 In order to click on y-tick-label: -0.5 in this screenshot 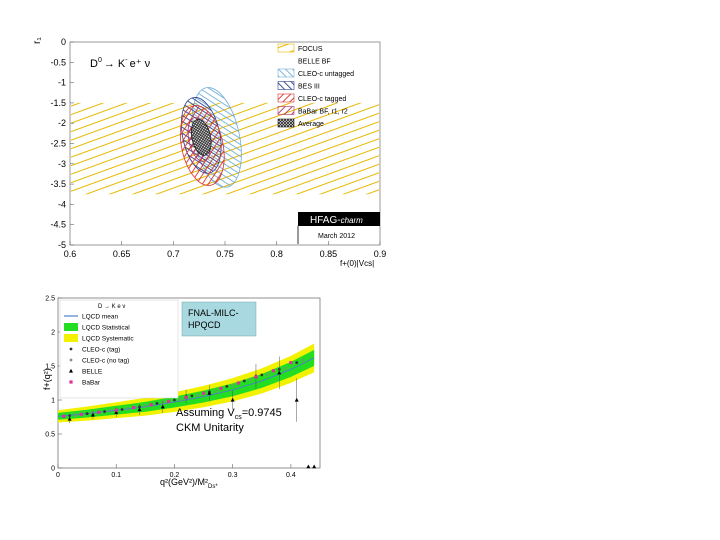, I will do `click(58, 62)`.